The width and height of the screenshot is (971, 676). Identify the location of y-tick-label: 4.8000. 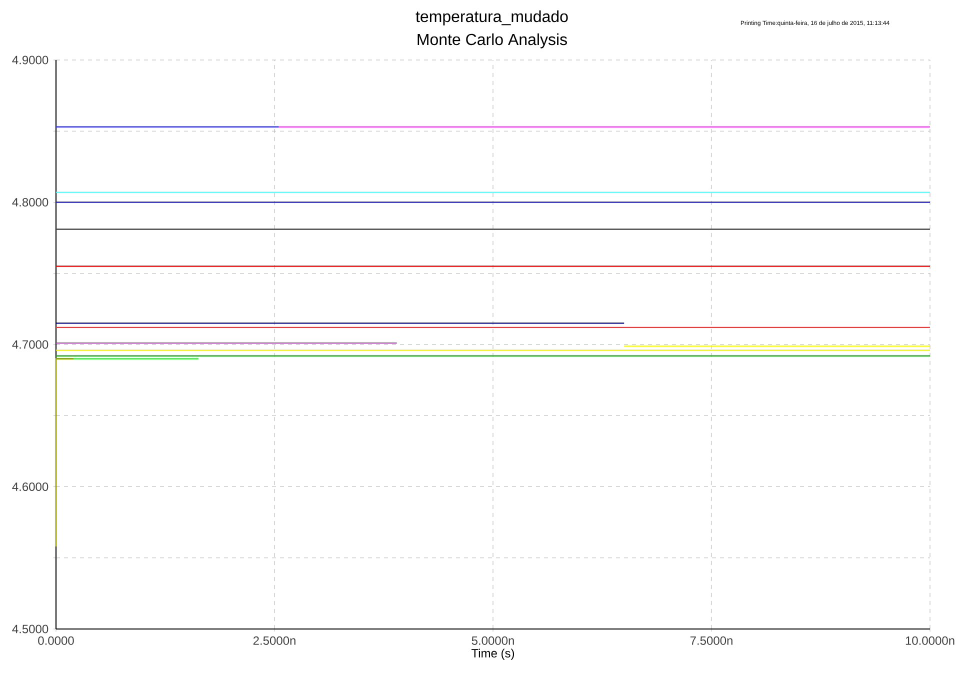
(30, 202).